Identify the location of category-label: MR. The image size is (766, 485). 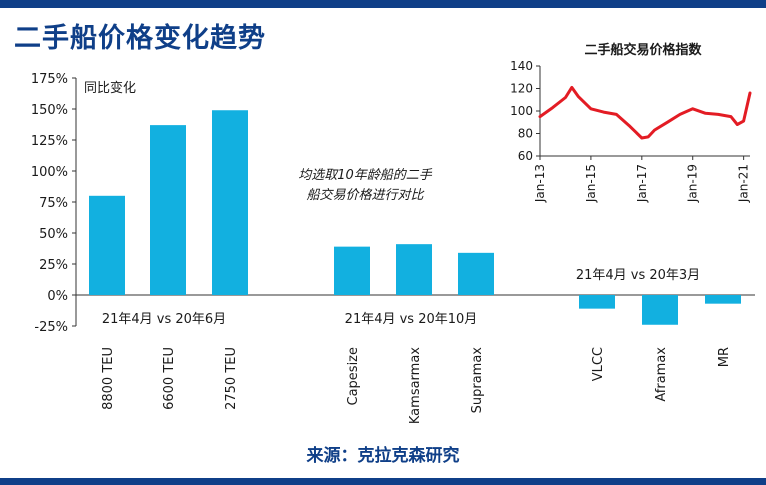
(724, 357).